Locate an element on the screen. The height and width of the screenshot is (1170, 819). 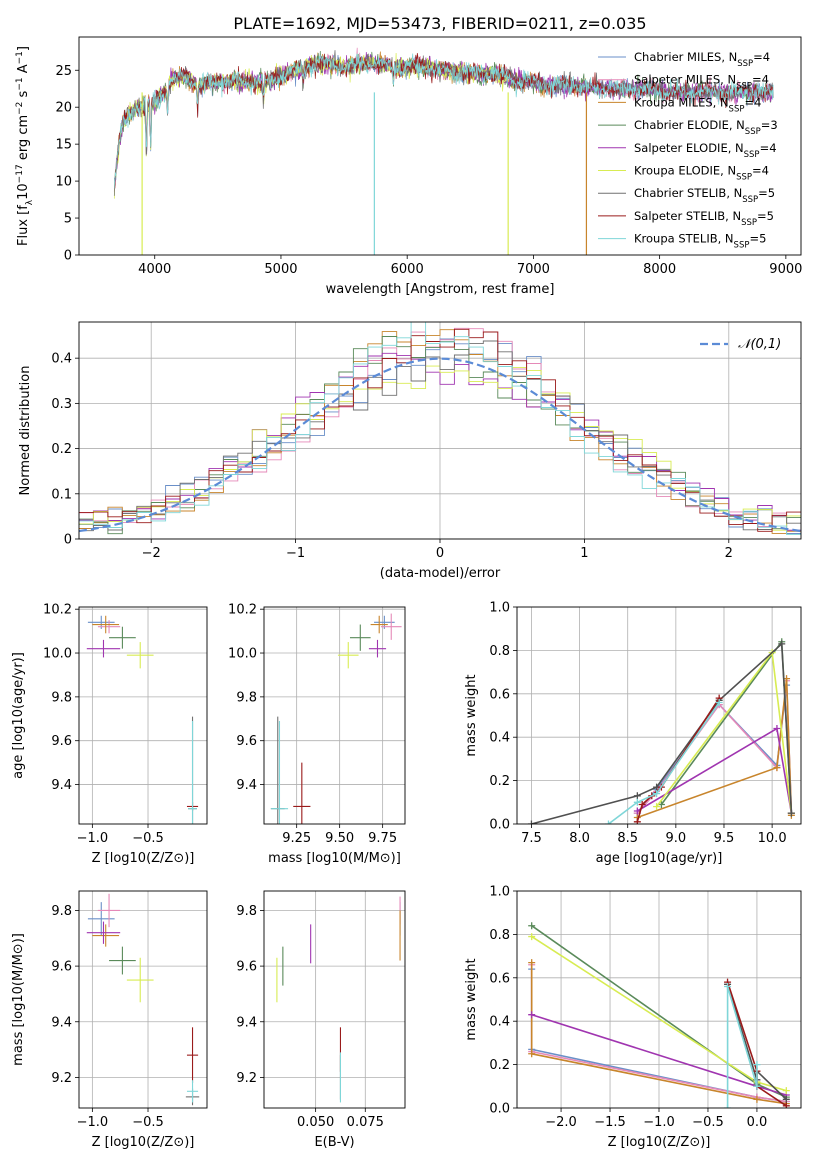
legend-entry: Kroupa ELODIE, NSSP=4 is located at coordinates (701, 173).